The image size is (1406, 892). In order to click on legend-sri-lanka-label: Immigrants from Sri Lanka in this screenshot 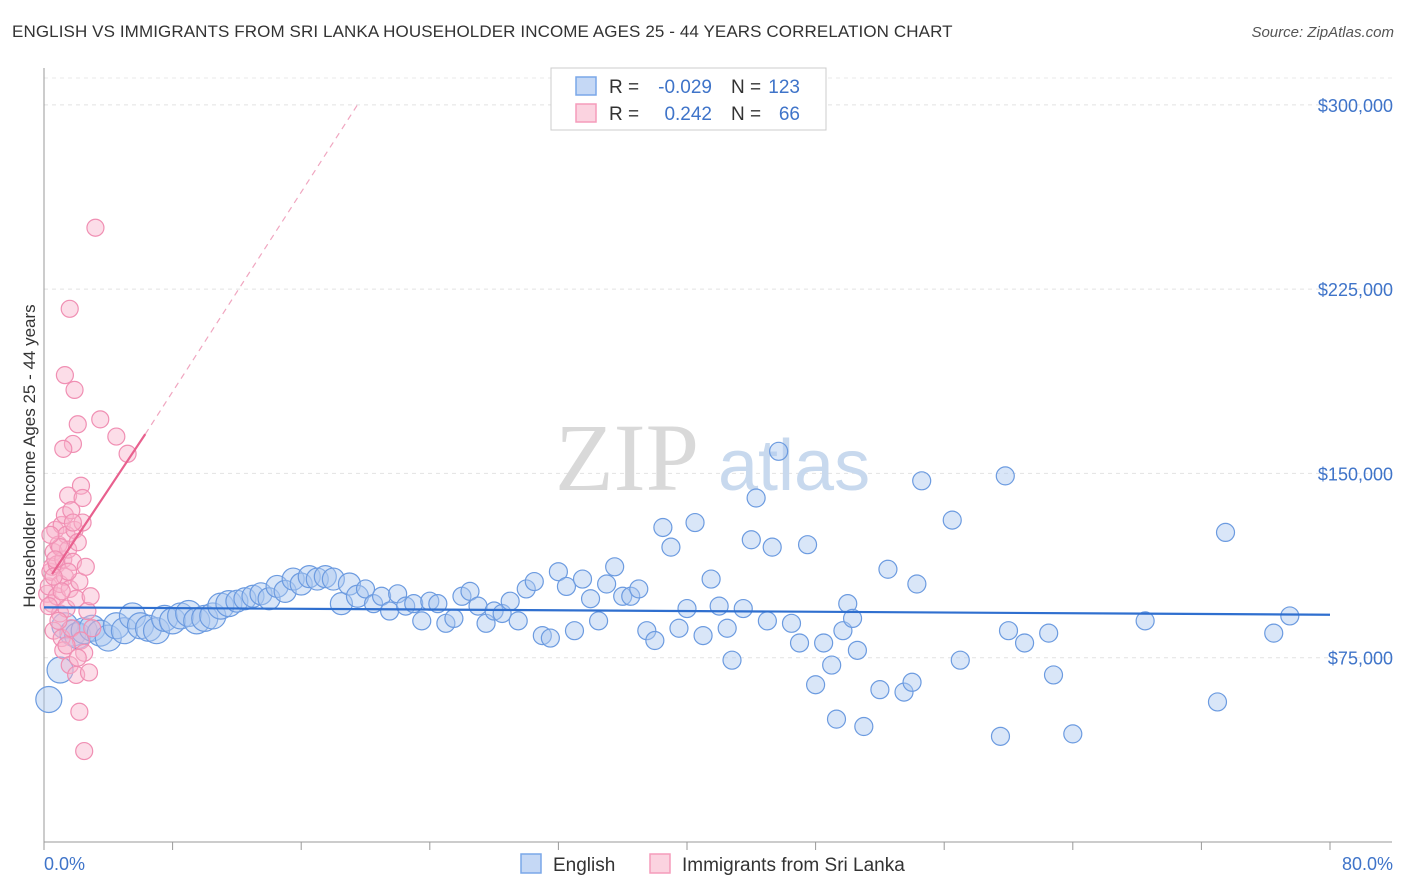, I will do `click(793, 865)`.